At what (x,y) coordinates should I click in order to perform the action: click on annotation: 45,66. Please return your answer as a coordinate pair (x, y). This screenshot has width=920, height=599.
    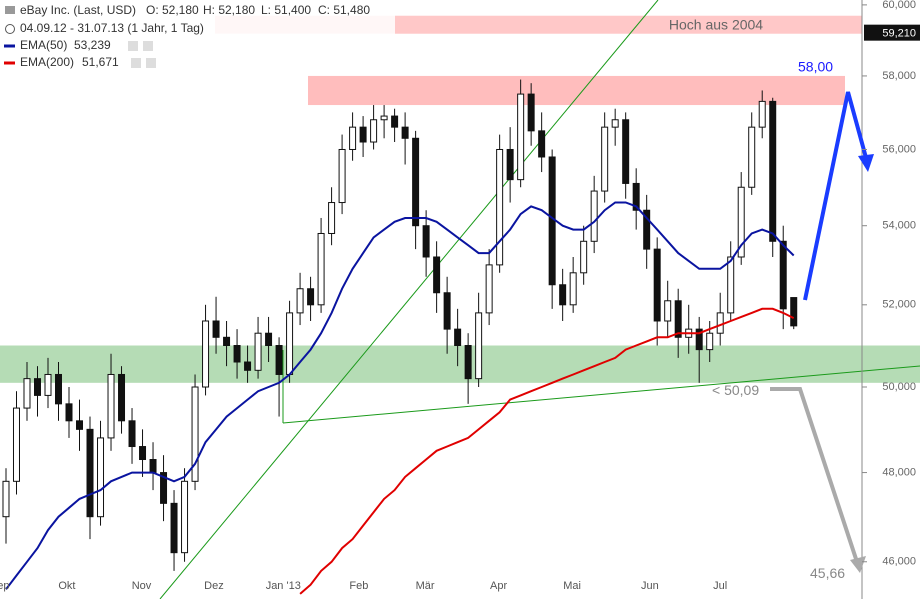
    Looking at the image, I should click on (827, 573).